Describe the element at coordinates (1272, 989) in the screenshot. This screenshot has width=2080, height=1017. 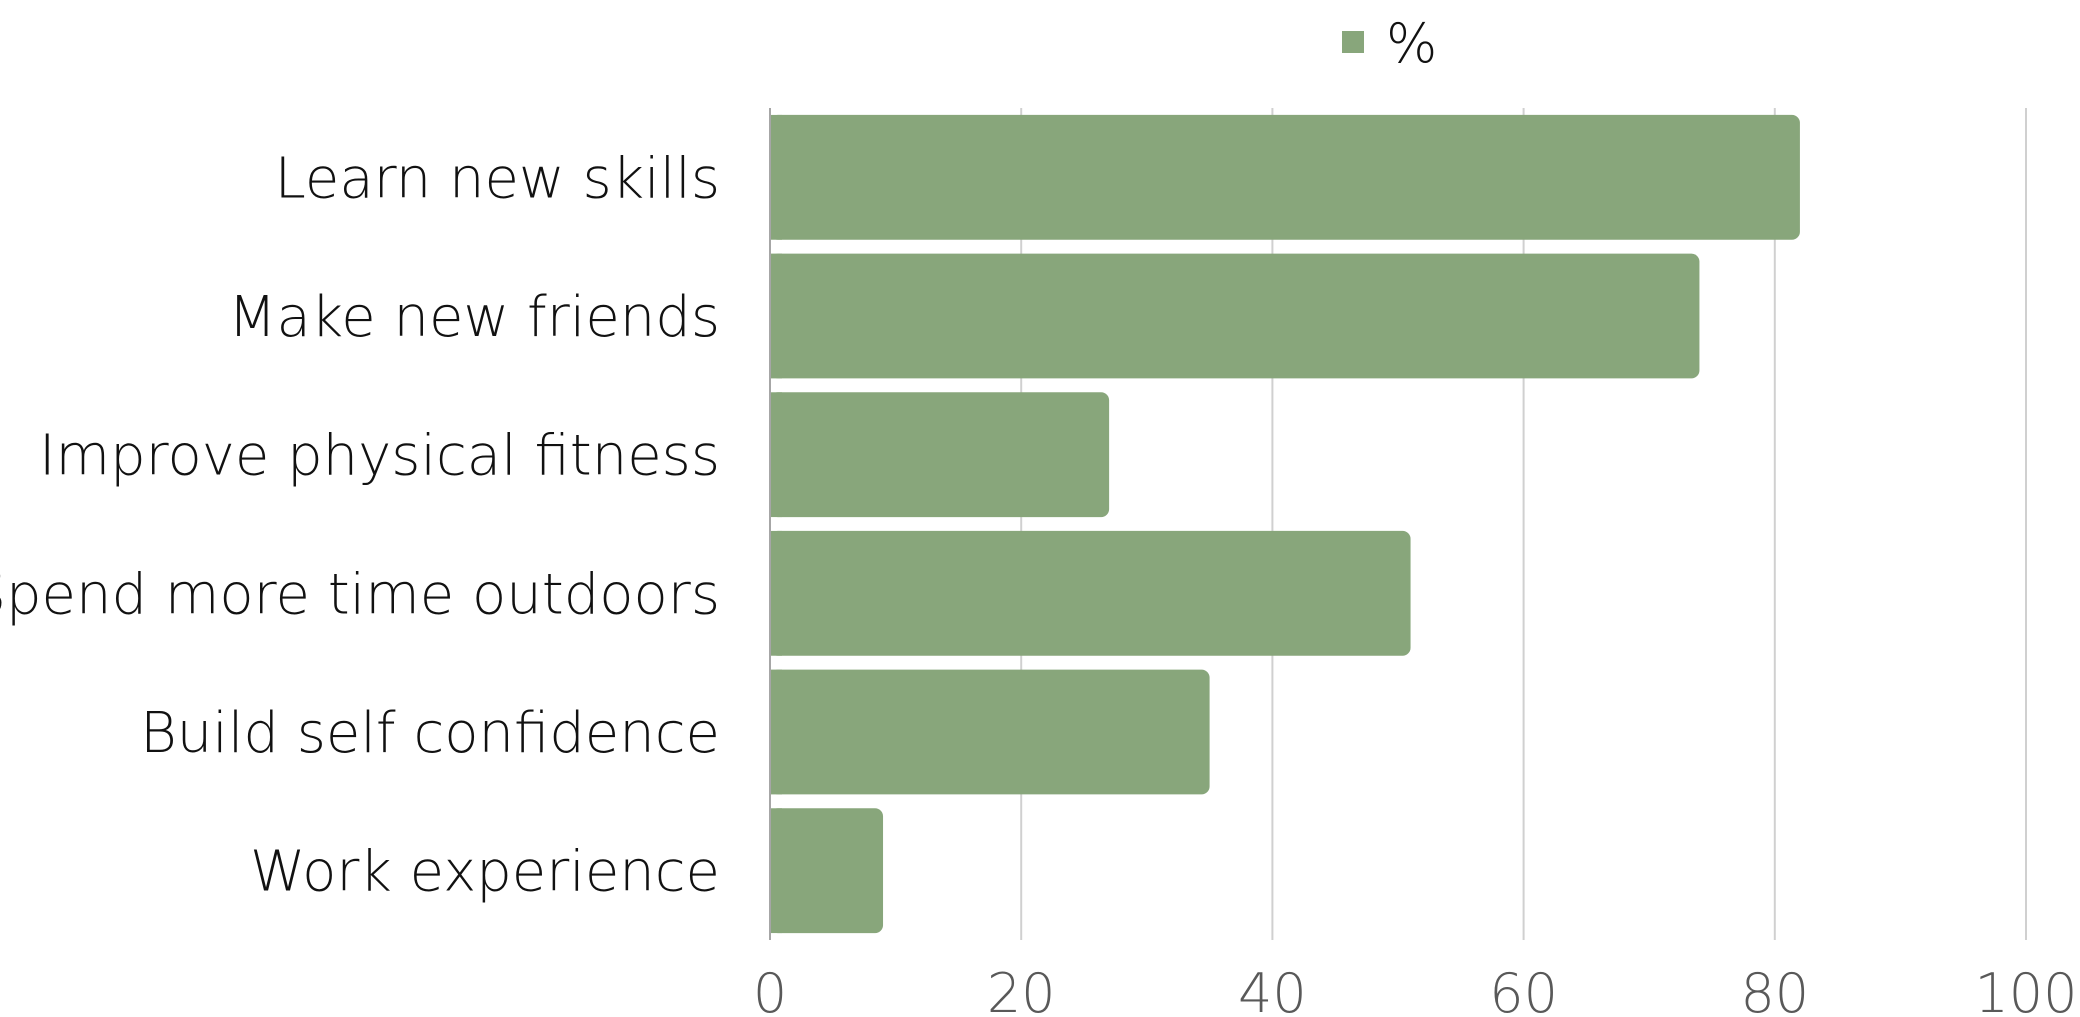
I see `x-tick-label: 40` at that location.